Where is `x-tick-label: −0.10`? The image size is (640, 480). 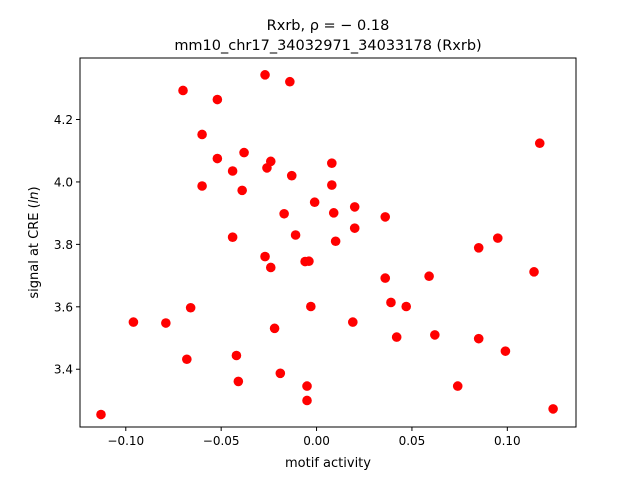
x-tick-label: −0.10 is located at coordinates (125, 441).